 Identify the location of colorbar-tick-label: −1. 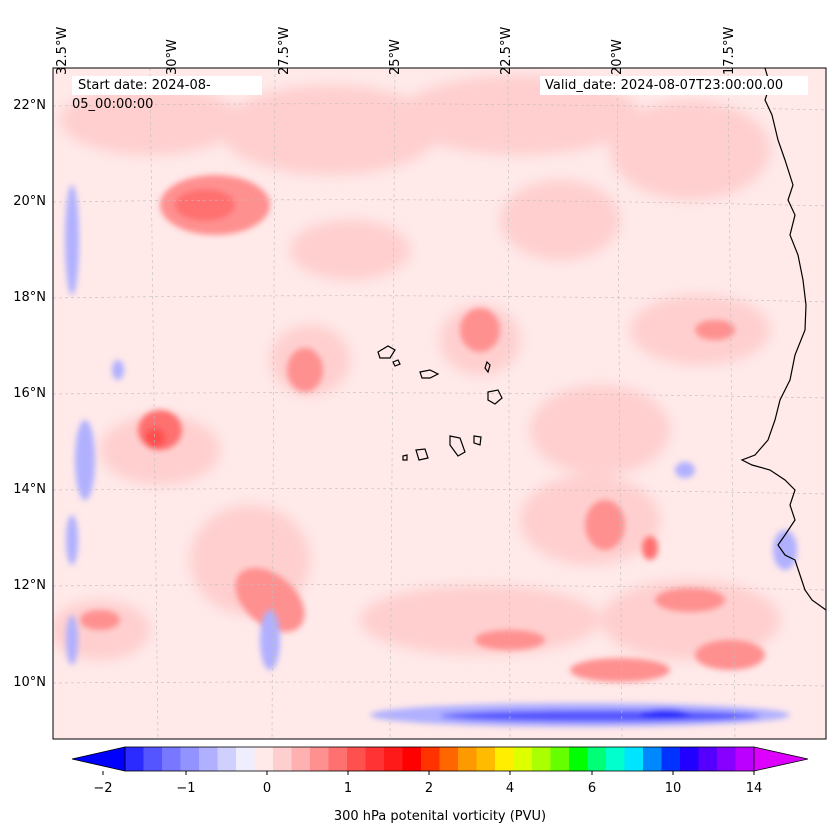
(186, 788).